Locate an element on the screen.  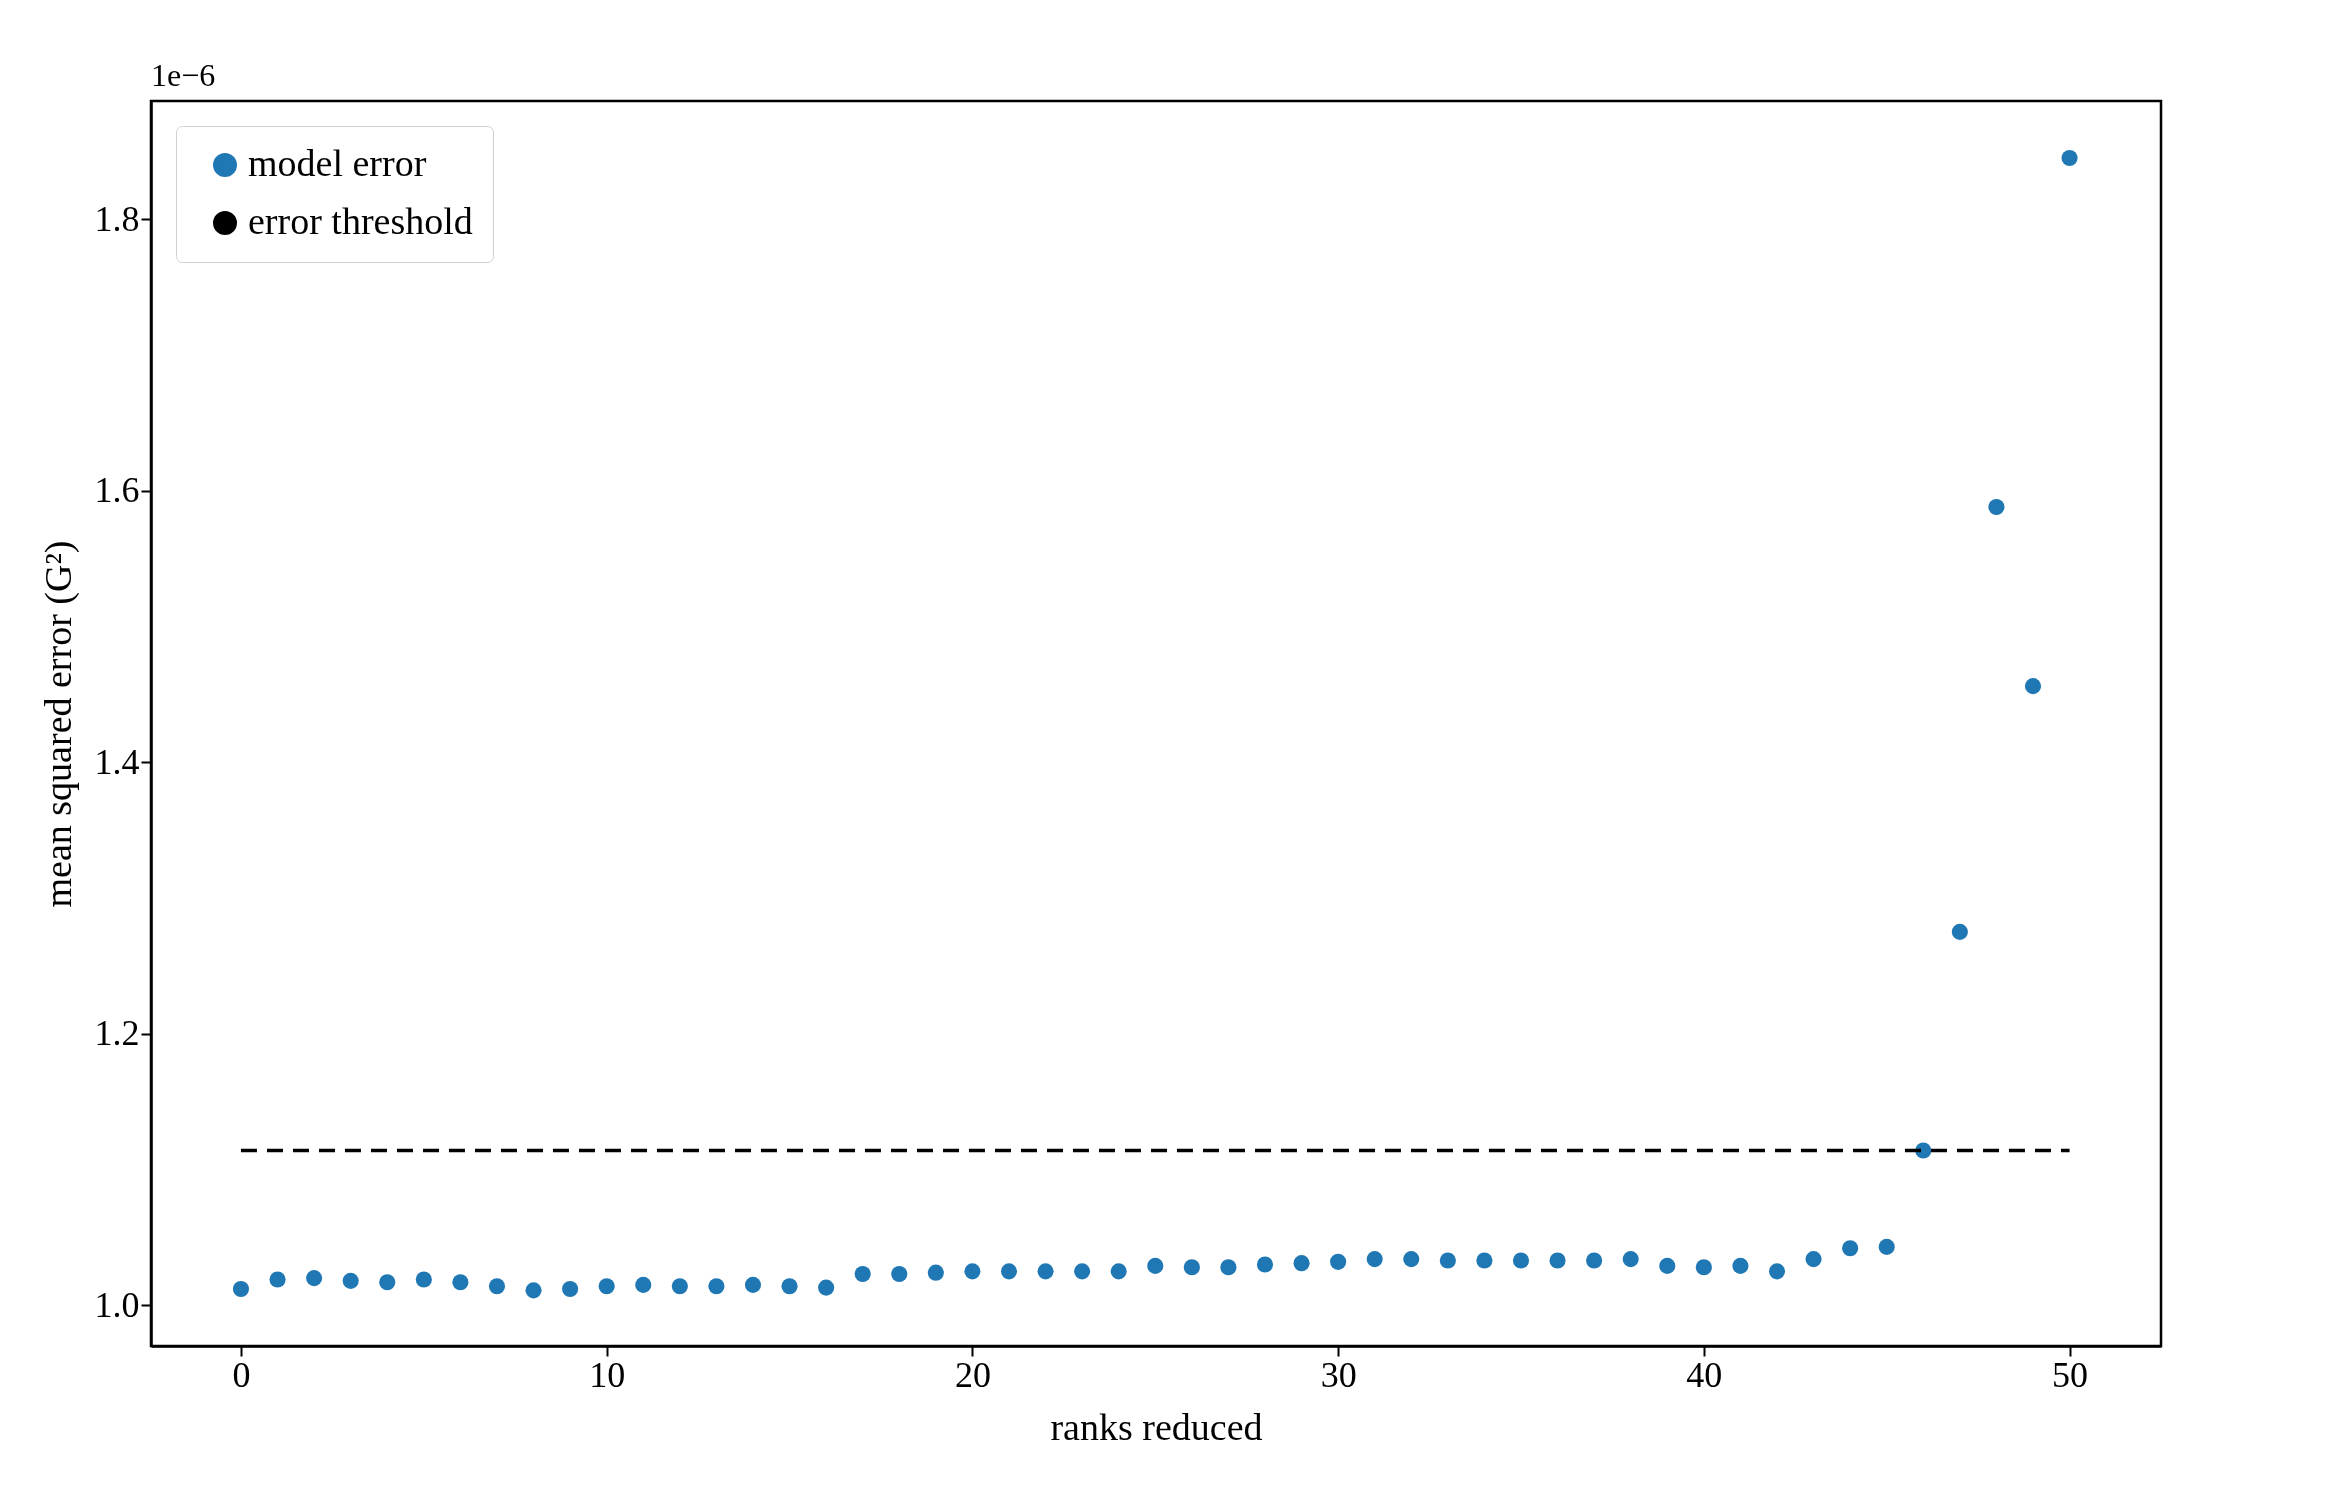
text: 1e−6 is located at coordinates (183, 75).